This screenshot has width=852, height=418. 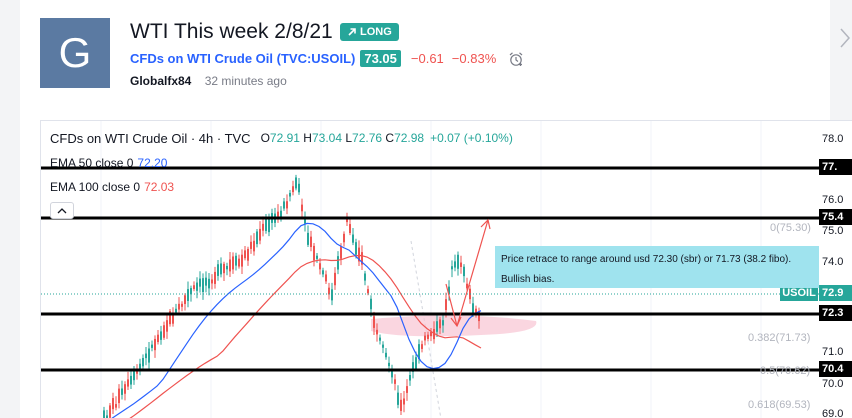 What do you see at coordinates (161, 81) in the screenshot?
I see `author-link: Globalfx84` at bounding box center [161, 81].